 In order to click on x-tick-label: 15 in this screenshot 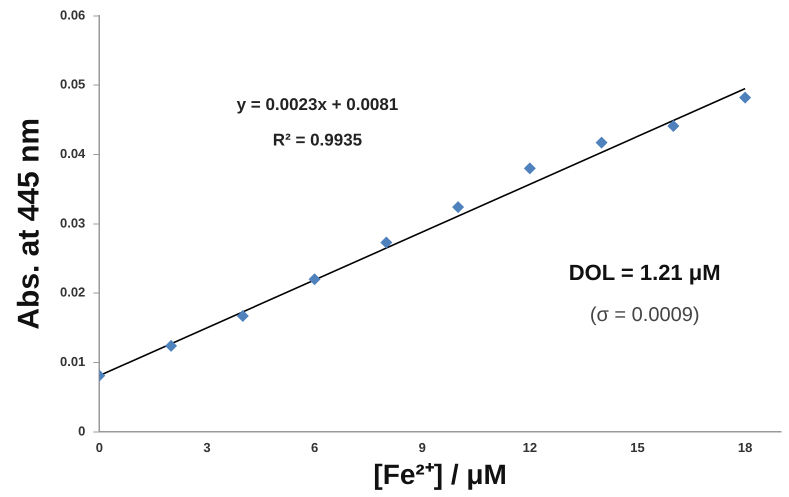, I will do `click(637, 448)`.